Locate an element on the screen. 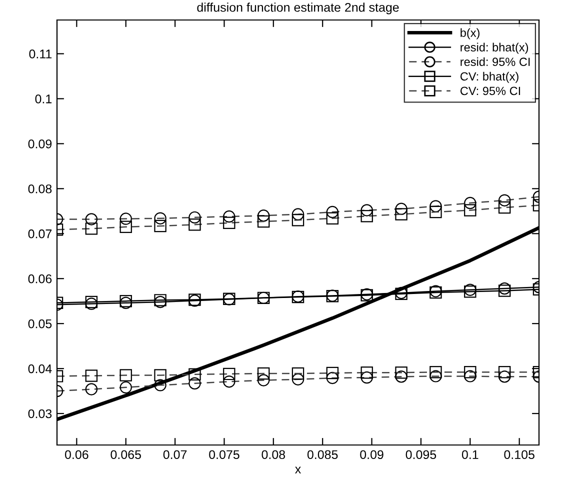  y-tick-label: 0.07 is located at coordinates (40, 233).